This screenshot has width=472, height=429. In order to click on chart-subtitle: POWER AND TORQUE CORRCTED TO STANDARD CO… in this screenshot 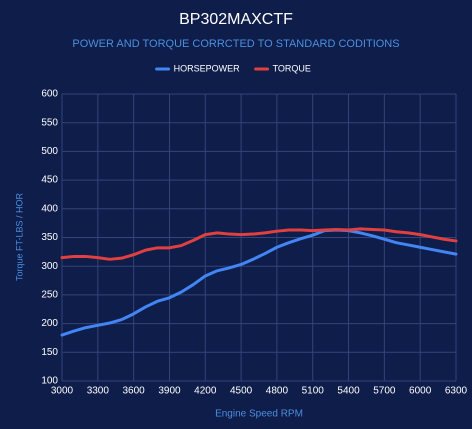, I will do `click(235, 44)`.